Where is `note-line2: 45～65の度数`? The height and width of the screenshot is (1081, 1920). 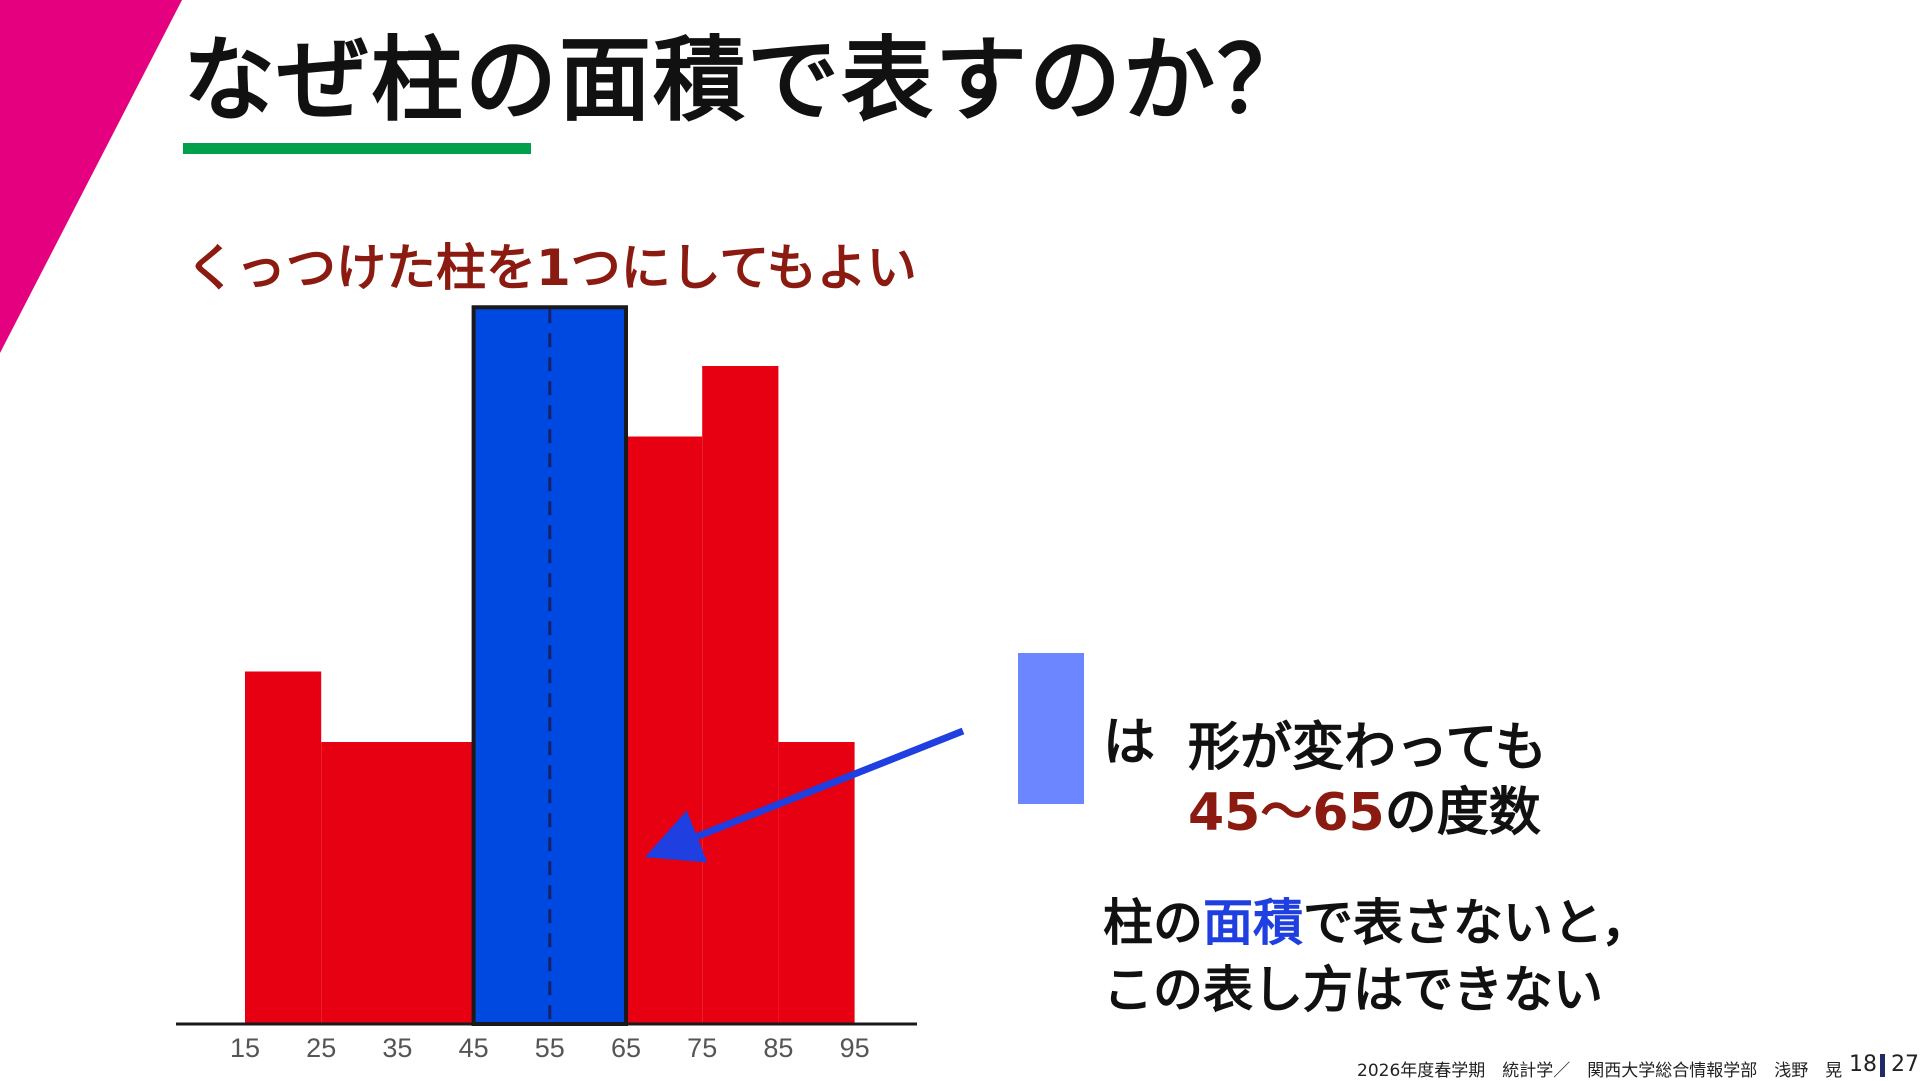
note-line2: 45～65の度数 is located at coordinates (1364, 807).